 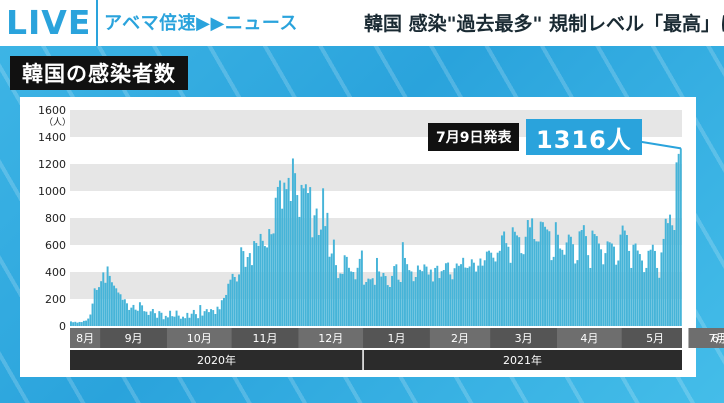 I want to click on year-label: 2020年, so click(x=216, y=360).